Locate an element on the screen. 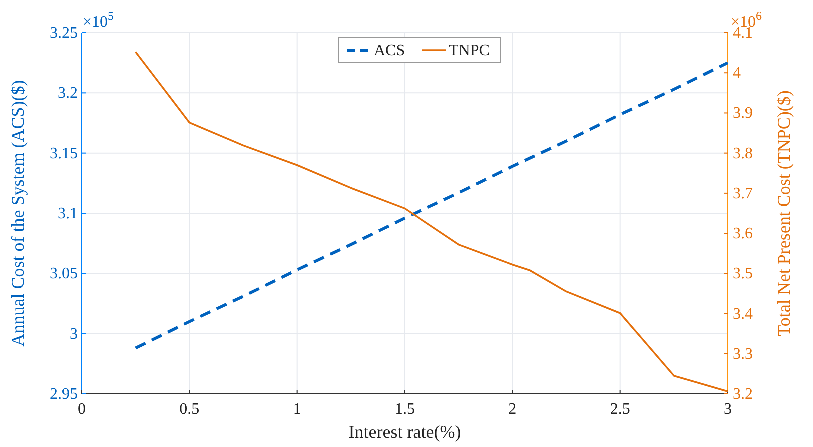 This screenshot has width=813, height=447. y2-tick-label: 3.9 is located at coordinates (743, 113).